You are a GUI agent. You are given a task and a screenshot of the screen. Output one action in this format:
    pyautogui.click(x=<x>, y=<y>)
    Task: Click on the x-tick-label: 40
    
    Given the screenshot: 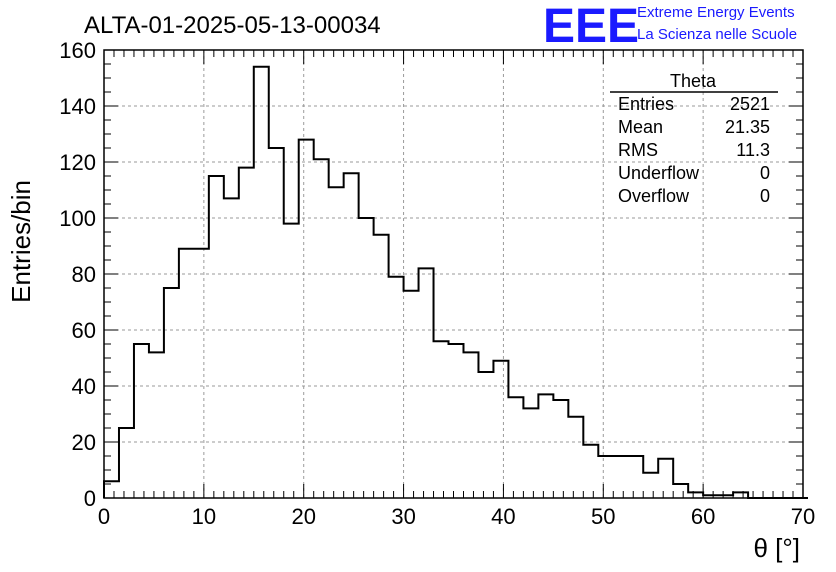 What is the action you would take?
    pyautogui.click(x=503, y=516)
    